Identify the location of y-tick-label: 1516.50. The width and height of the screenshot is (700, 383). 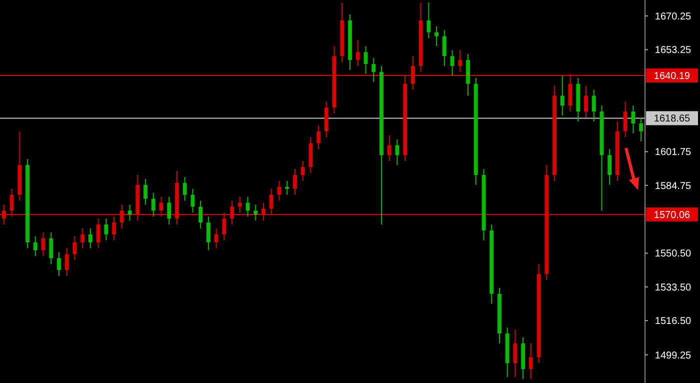
(673, 322).